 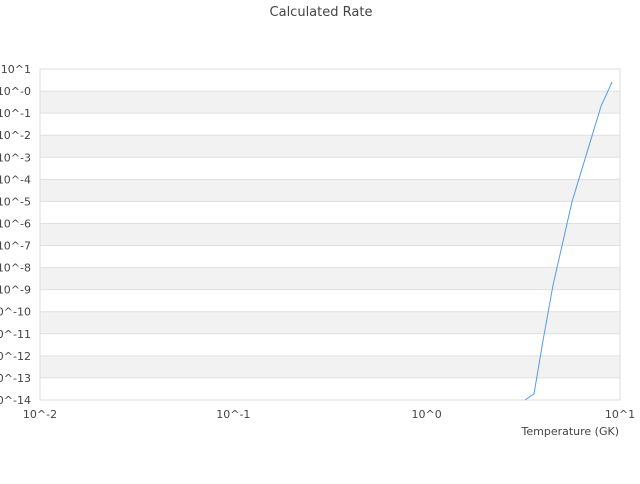 I want to click on chart-title: Calculated Rate, so click(x=321, y=12).